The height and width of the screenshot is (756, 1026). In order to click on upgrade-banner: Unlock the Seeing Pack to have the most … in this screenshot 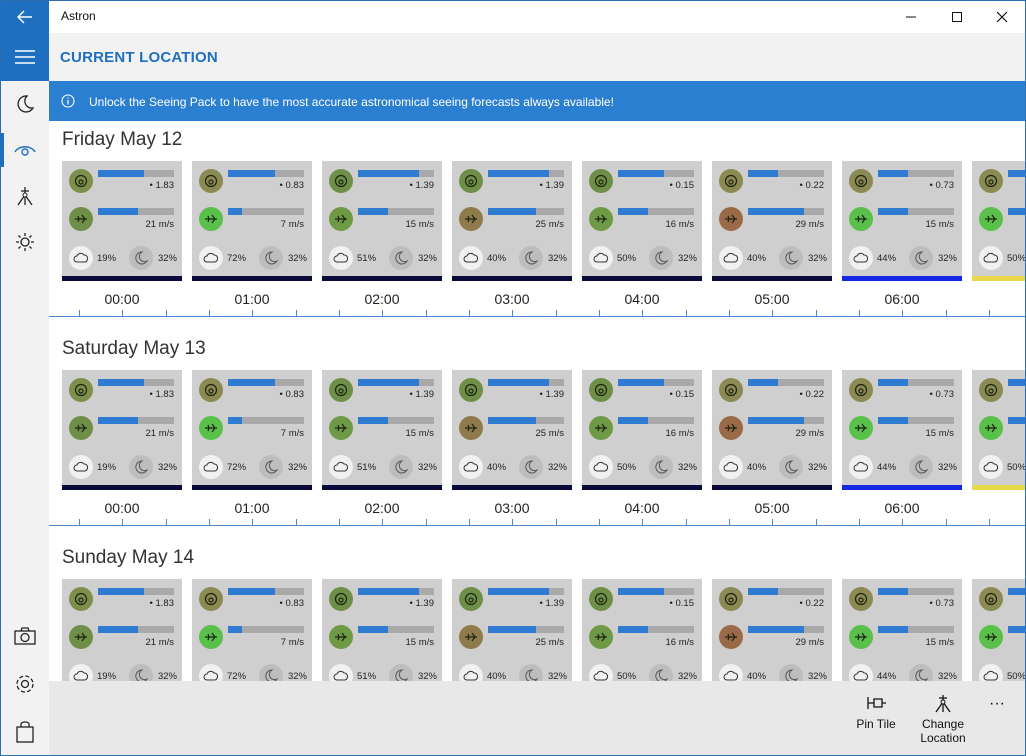, I will do `click(537, 101)`.